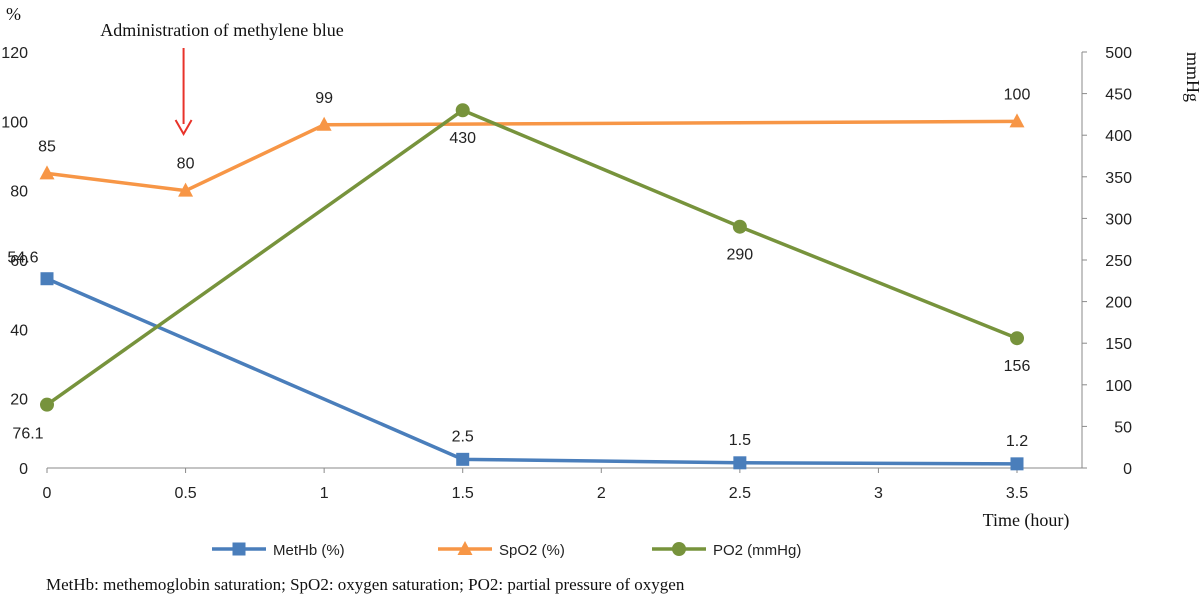  I want to click on right-axis-label: mmHg, so click(1191, 77).